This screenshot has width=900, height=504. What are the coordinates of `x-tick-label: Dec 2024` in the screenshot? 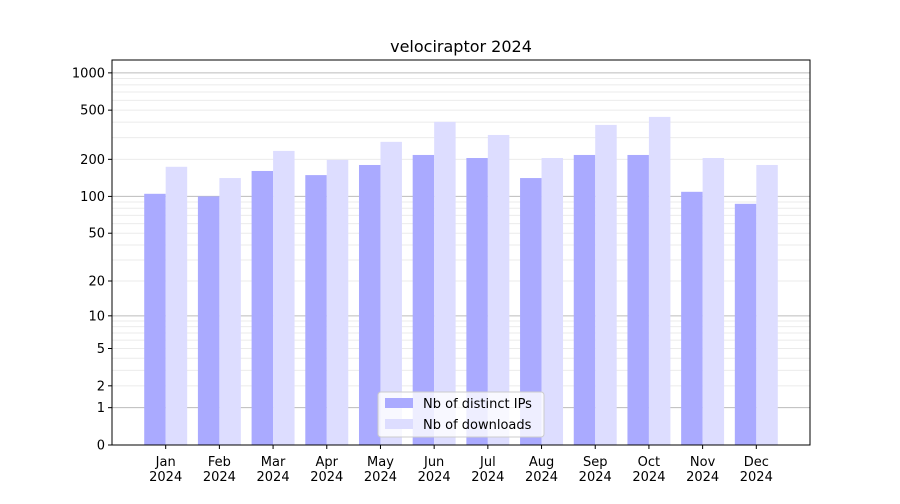 It's located at (756, 470).